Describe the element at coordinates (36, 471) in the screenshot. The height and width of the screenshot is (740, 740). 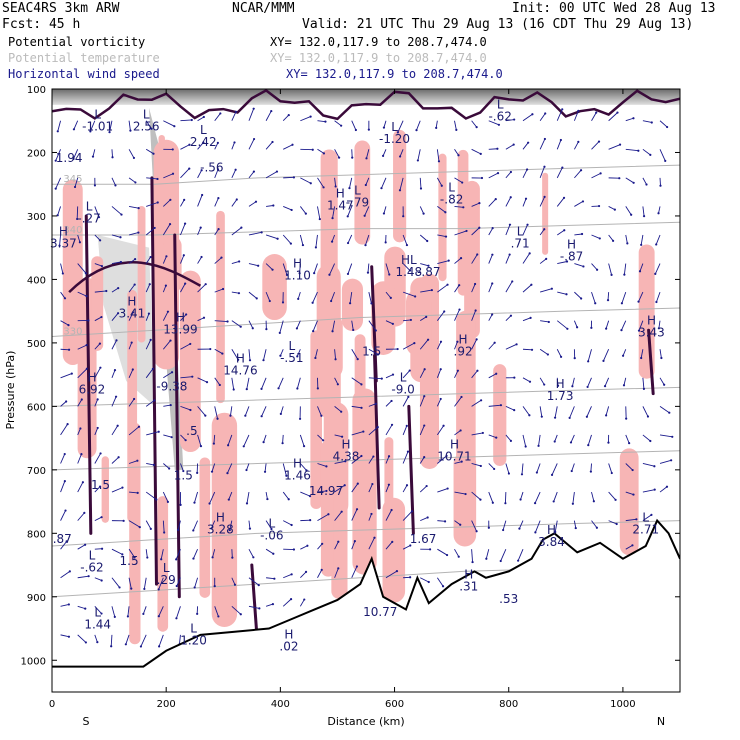
I see `y-tick-label: 700` at that location.